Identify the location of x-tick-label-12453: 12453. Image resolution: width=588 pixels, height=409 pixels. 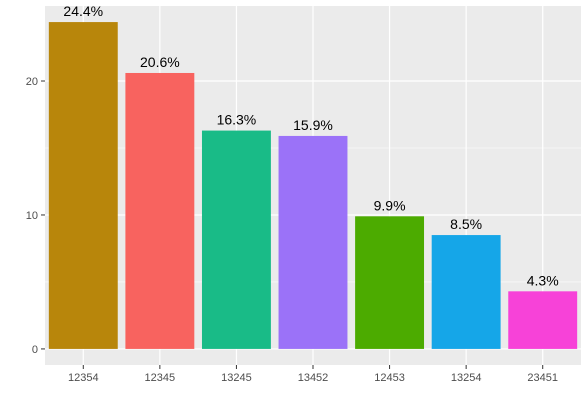
(389, 378).